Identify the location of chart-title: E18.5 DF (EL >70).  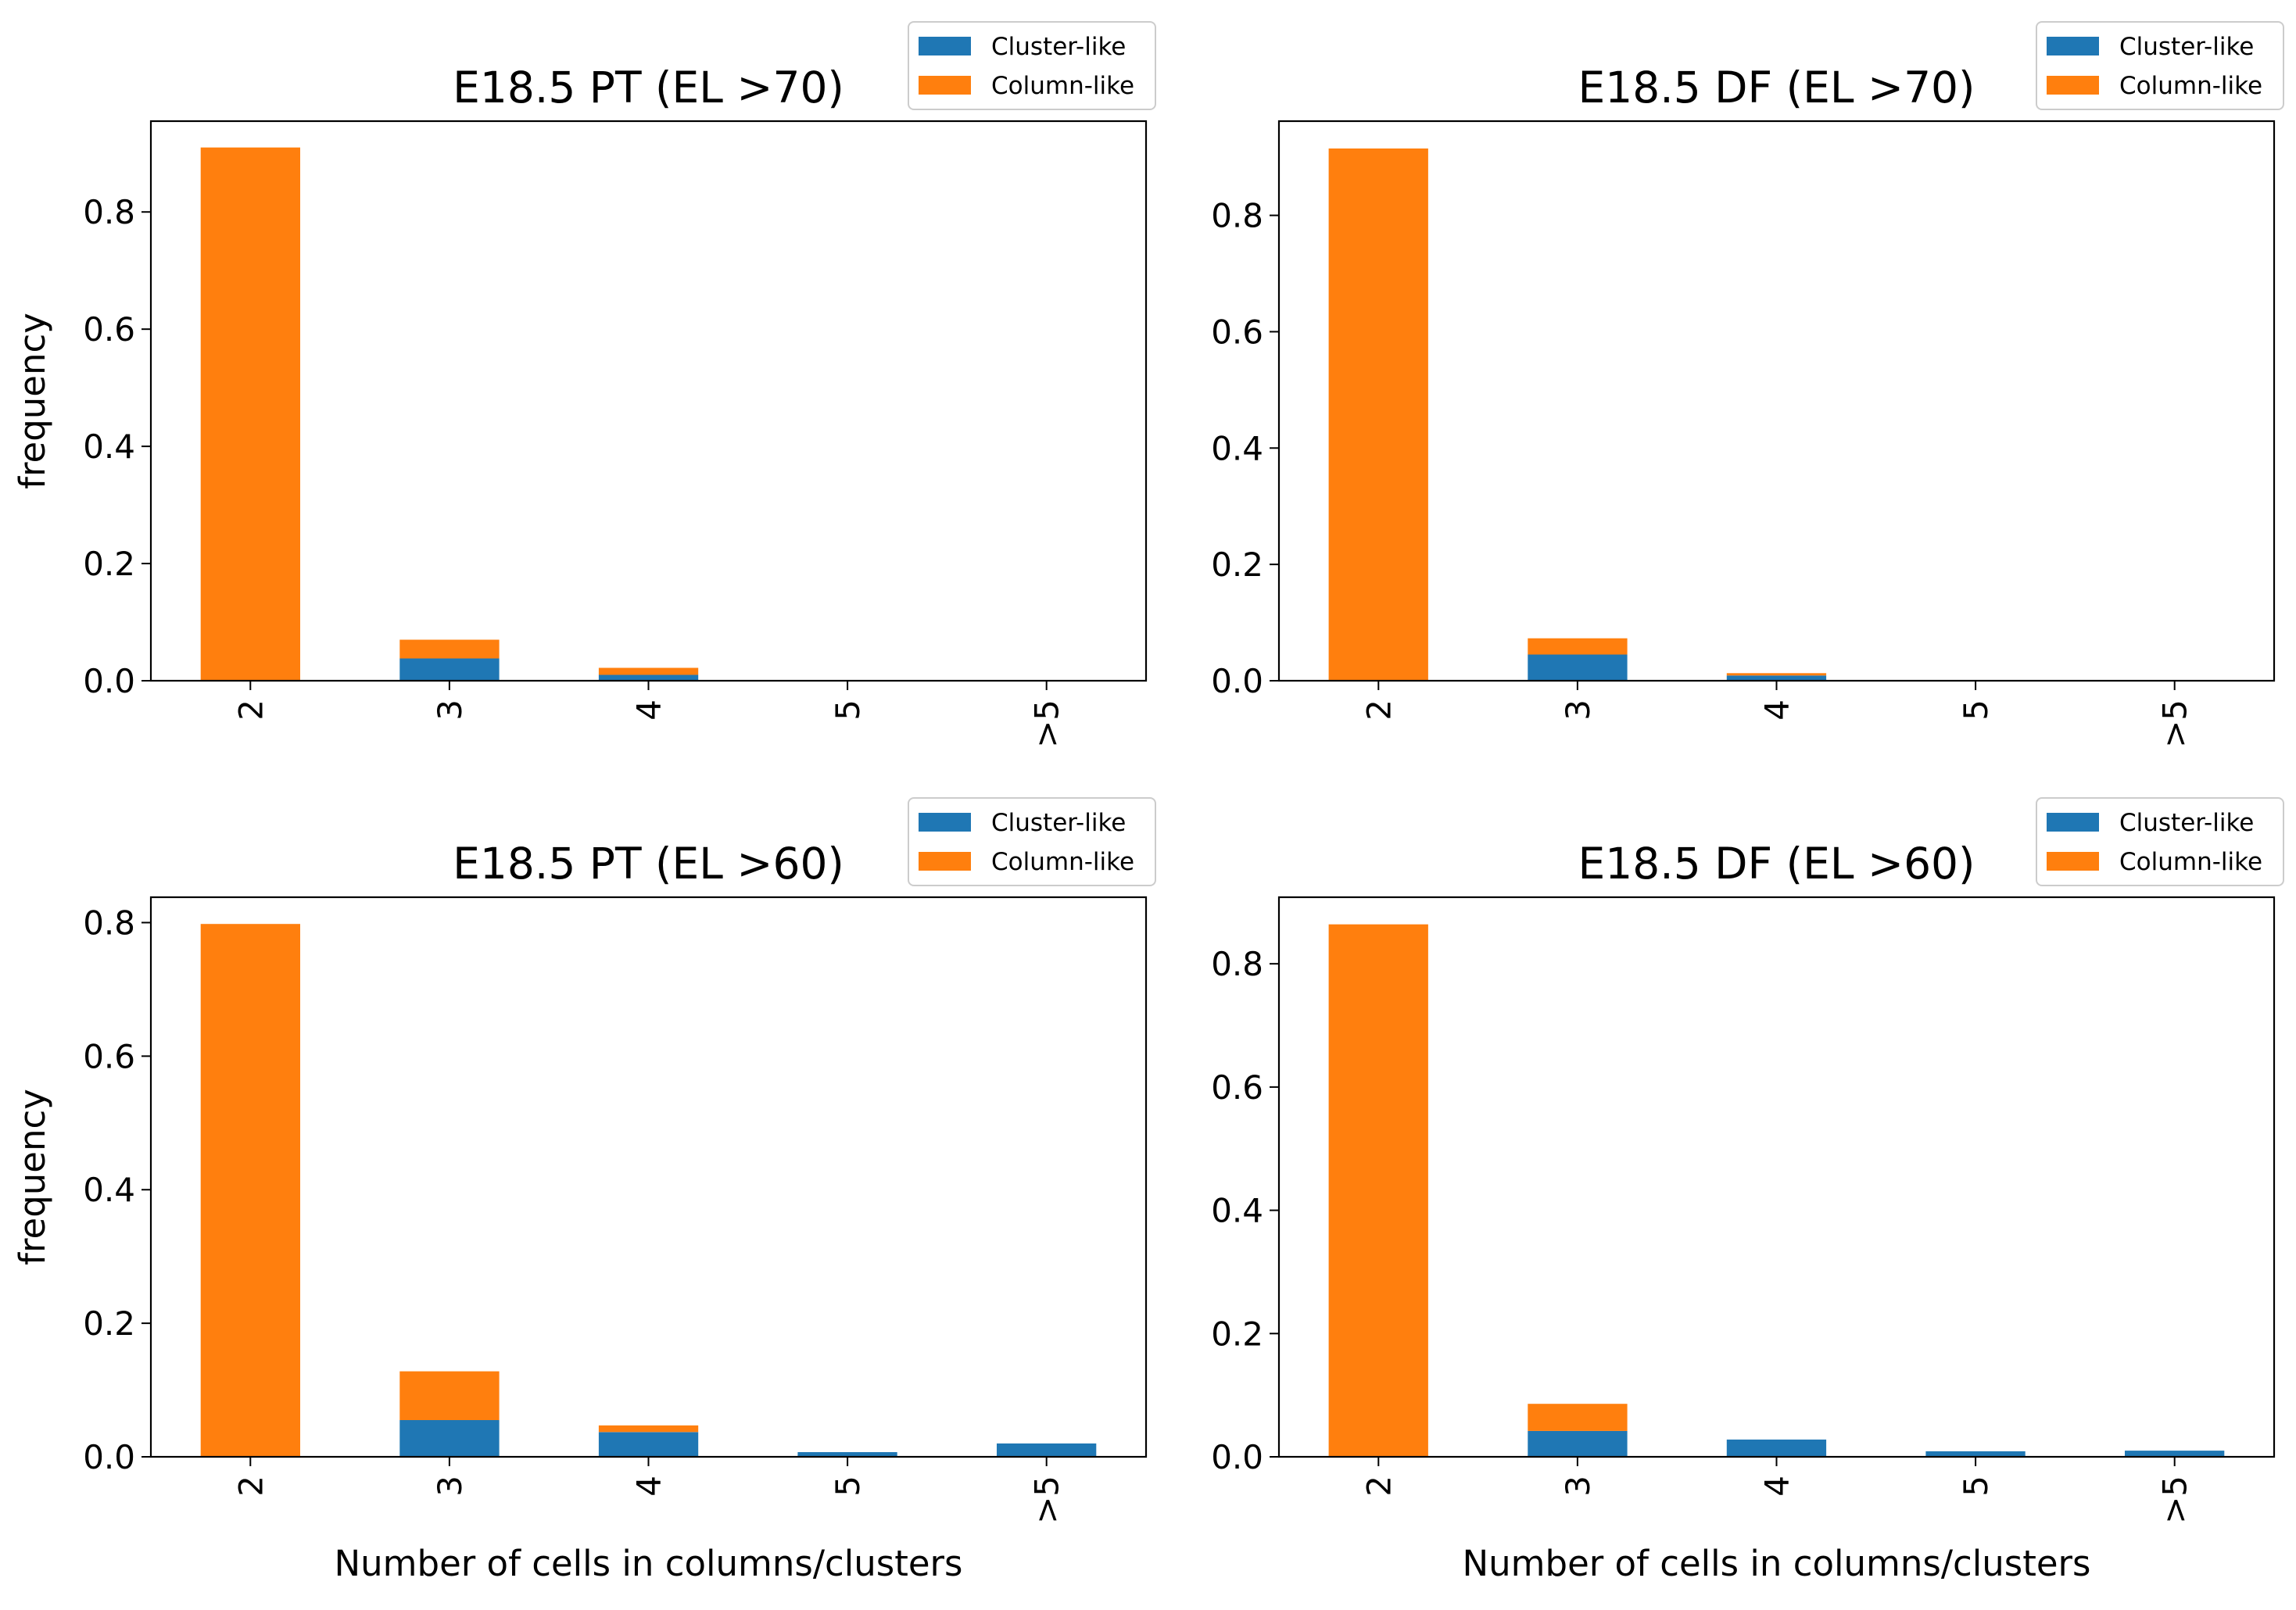
(1776, 88).